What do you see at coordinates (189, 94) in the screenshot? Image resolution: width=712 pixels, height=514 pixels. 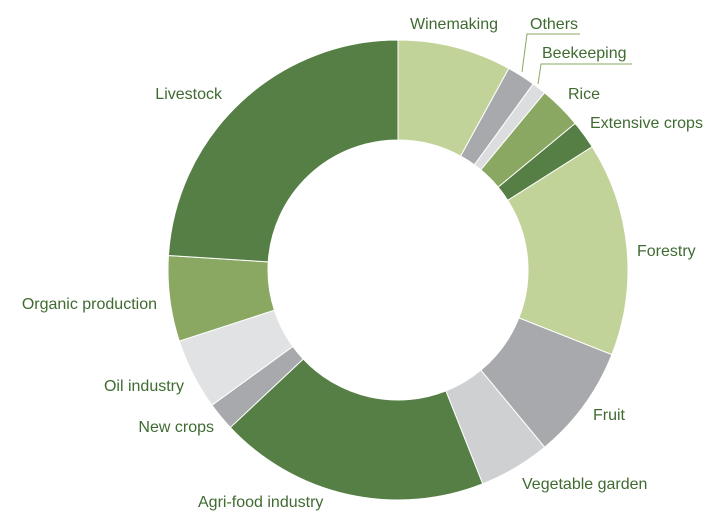 I see `slice-label: Livestock` at bounding box center [189, 94].